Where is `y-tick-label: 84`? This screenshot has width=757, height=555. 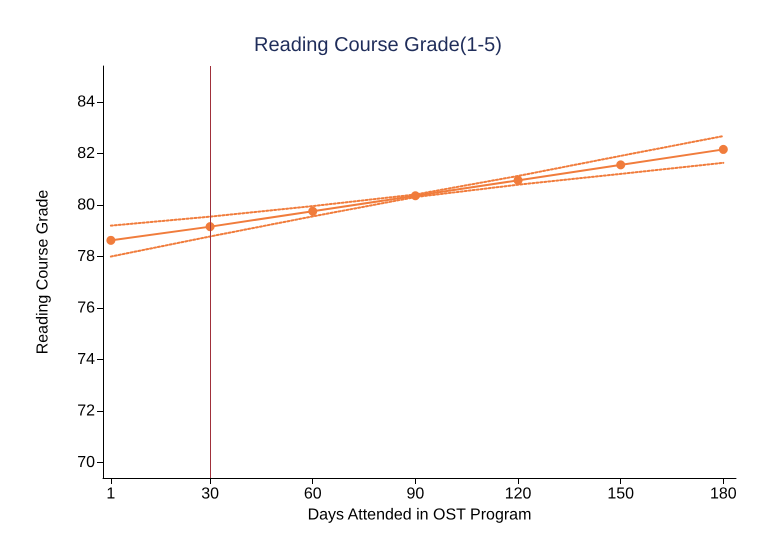 y-tick-label: 84 is located at coordinates (86, 102).